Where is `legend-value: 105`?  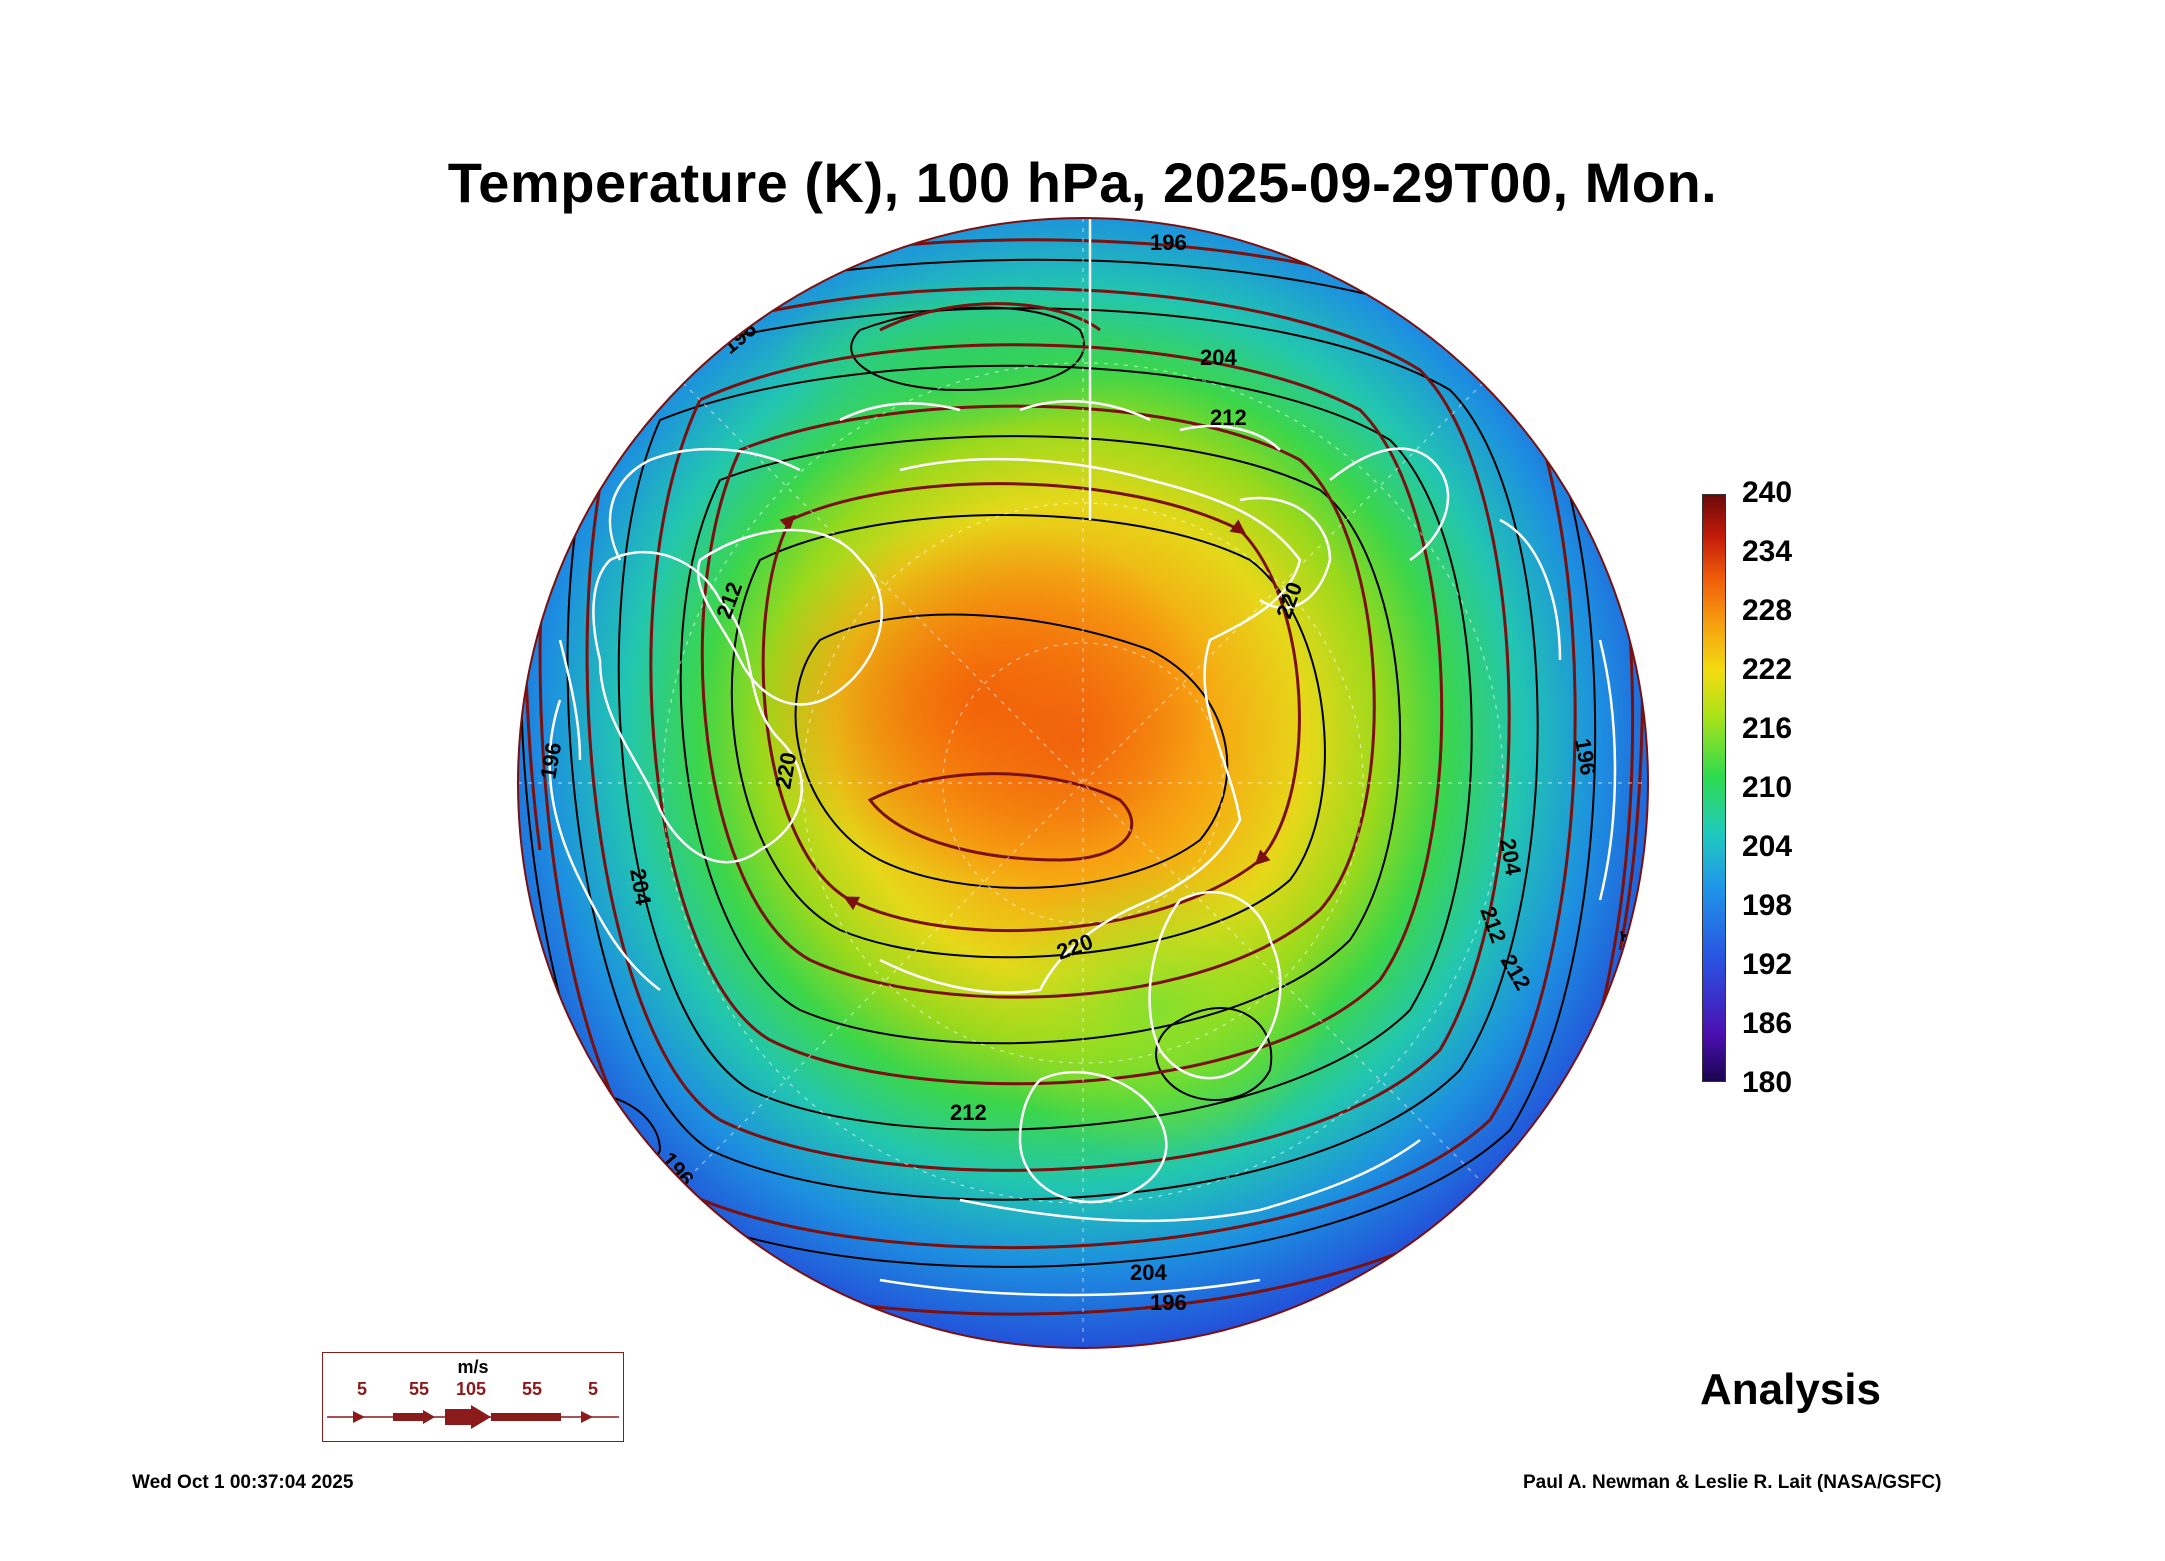 legend-value: 105 is located at coordinates (471, 1389).